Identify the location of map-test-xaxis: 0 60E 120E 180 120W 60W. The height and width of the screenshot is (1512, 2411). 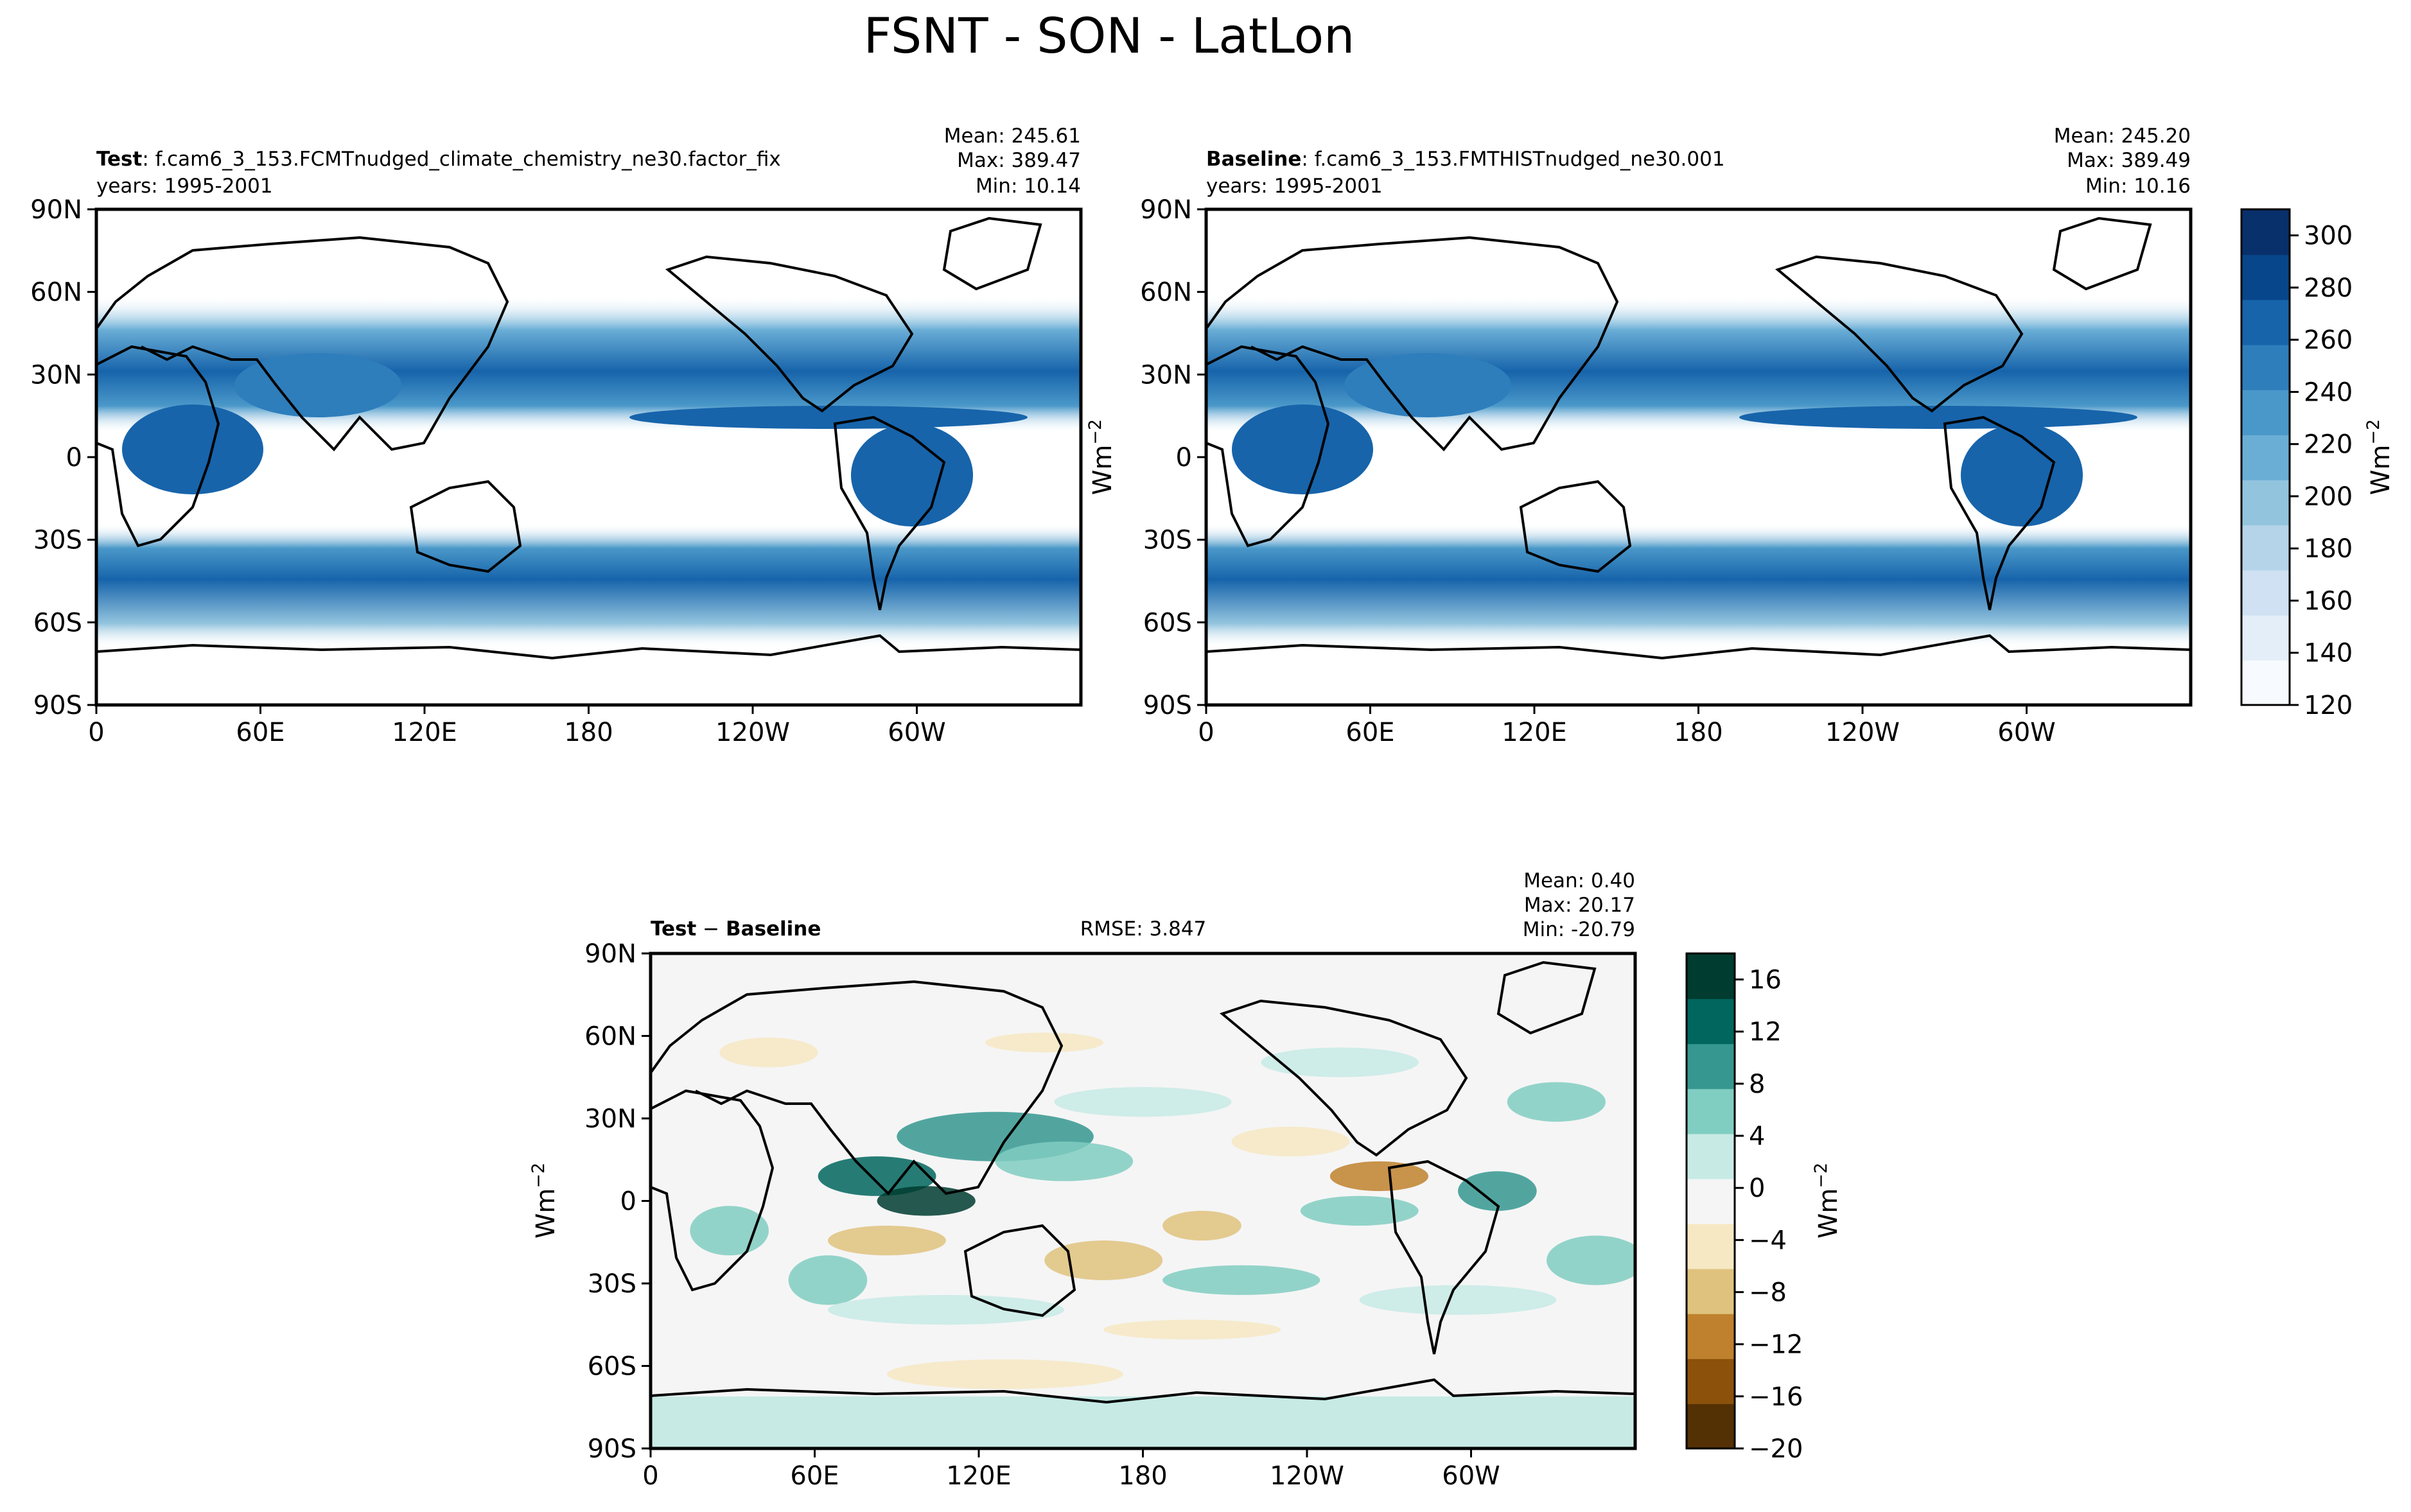
(517, 726).